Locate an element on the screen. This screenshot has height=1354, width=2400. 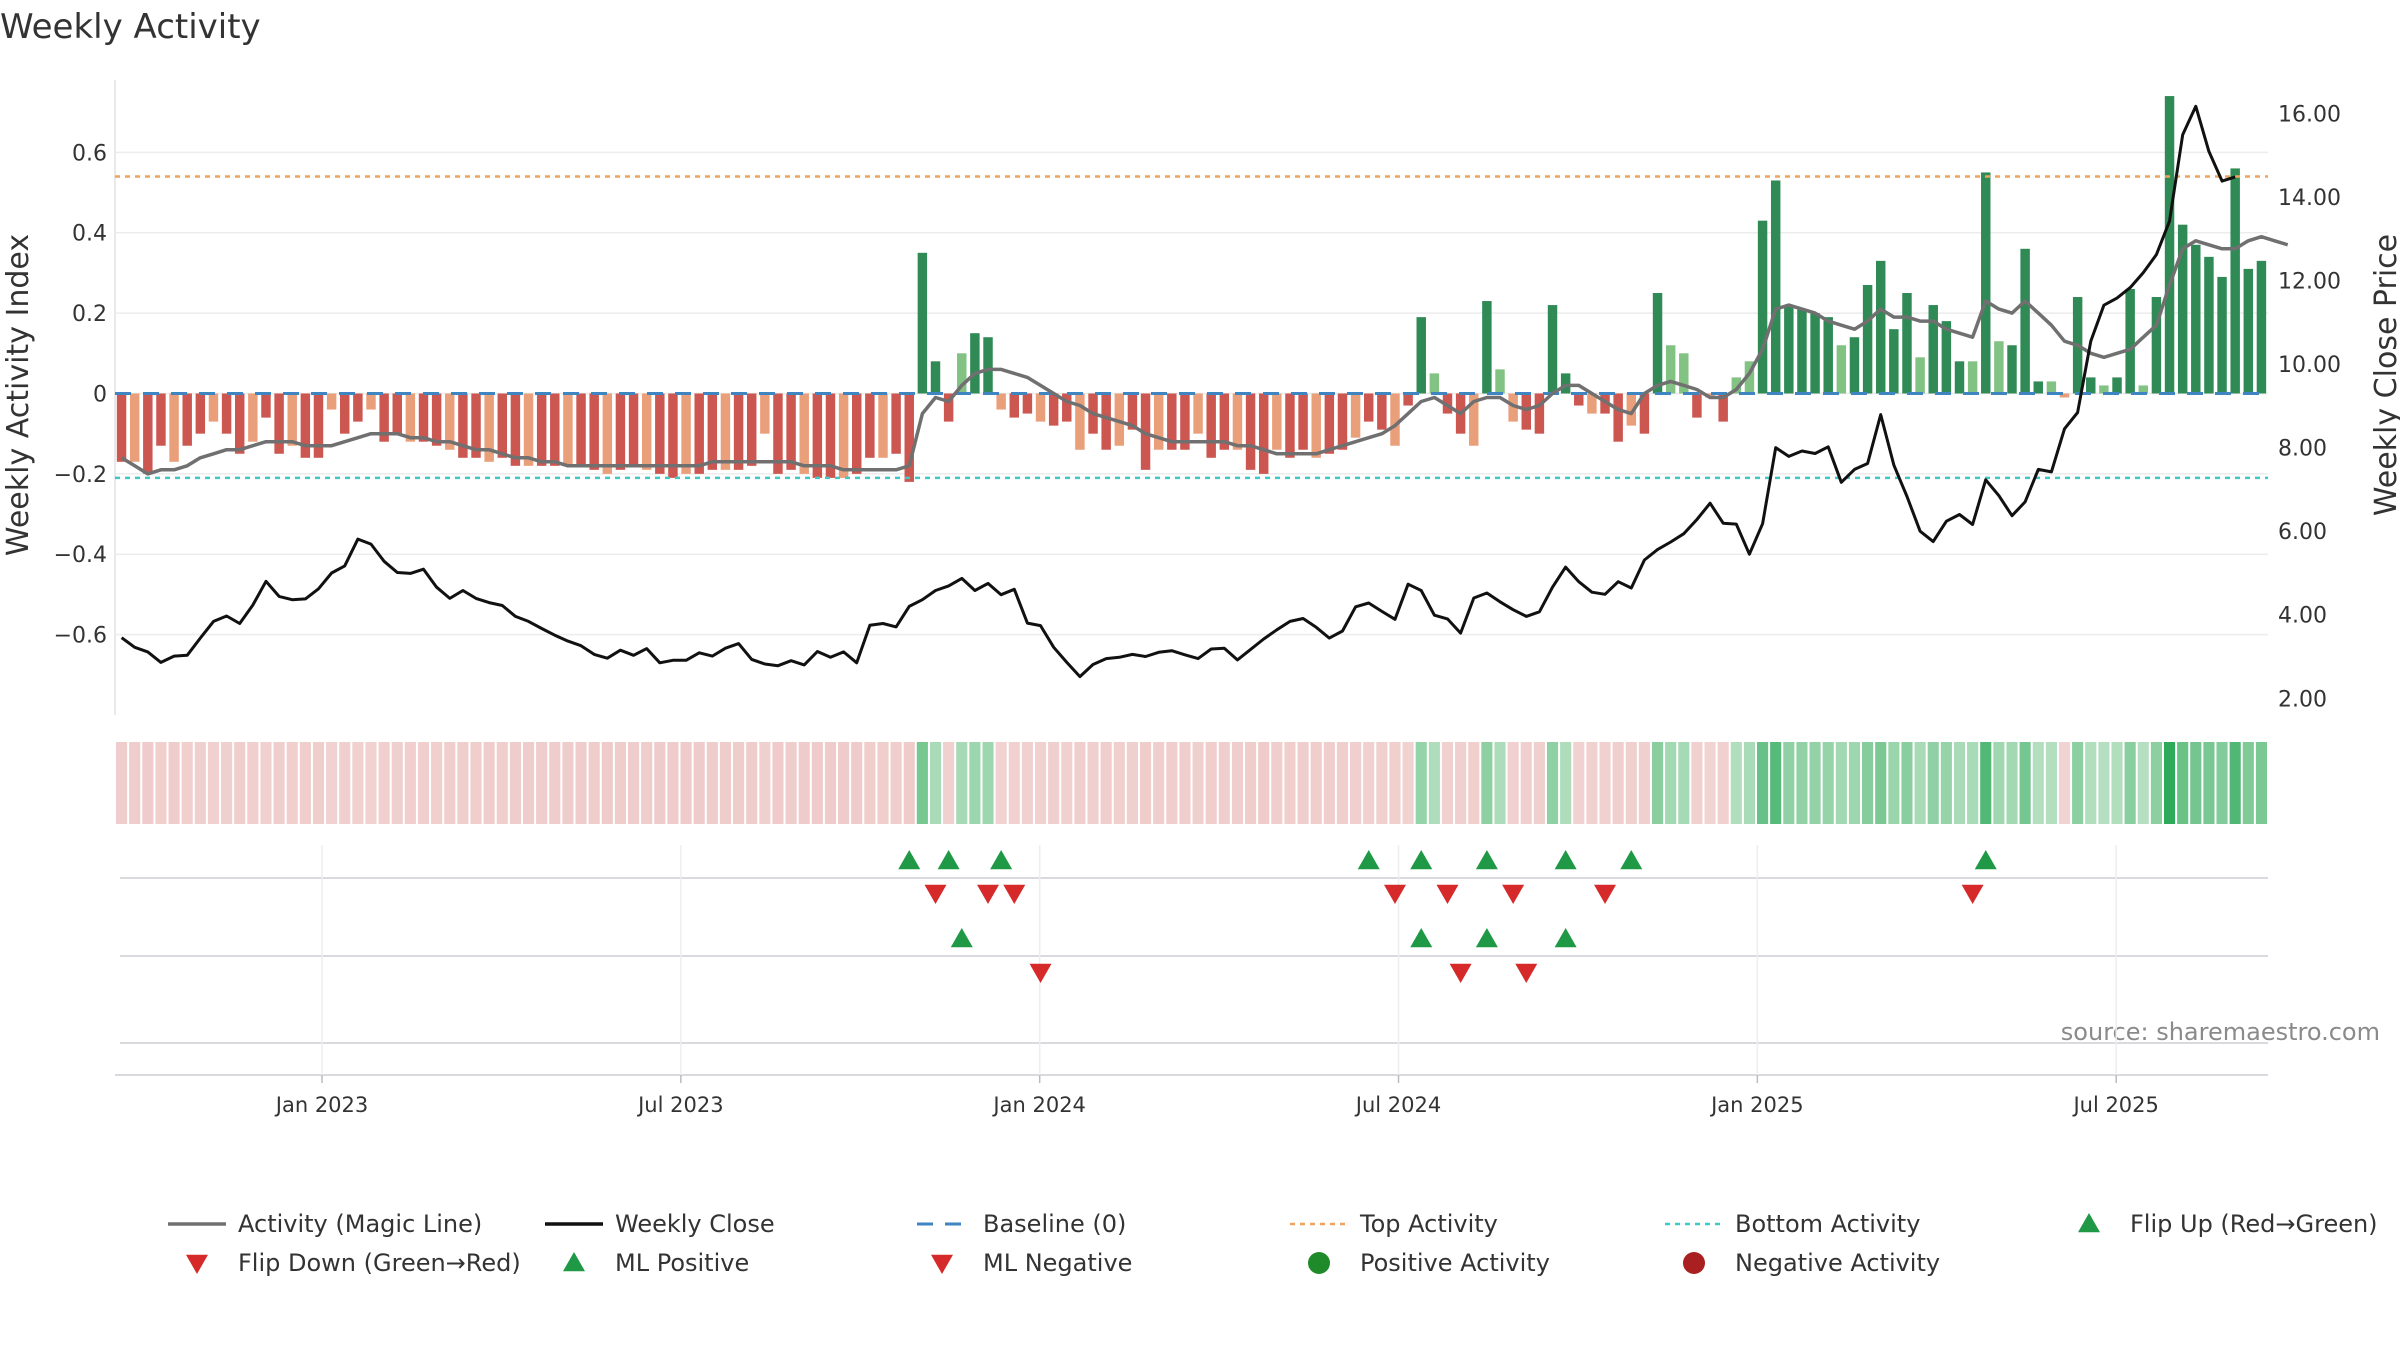
ml-negative-marker is located at coordinates (1460, 973).